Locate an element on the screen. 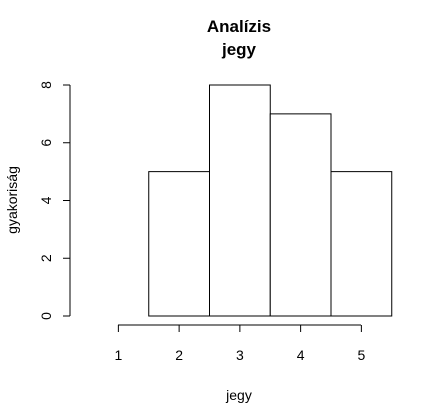  x-axis-label: jegy is located at coordinates (238, 395).